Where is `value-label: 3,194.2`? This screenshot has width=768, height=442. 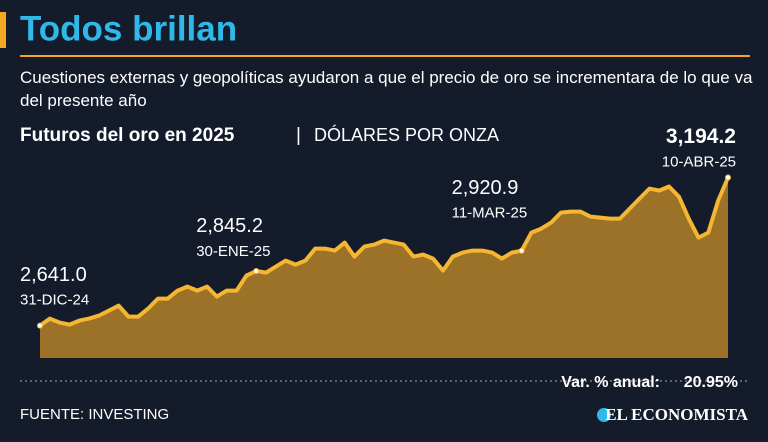
value-label: 3,194.2 is located at coordinates (701, 136).